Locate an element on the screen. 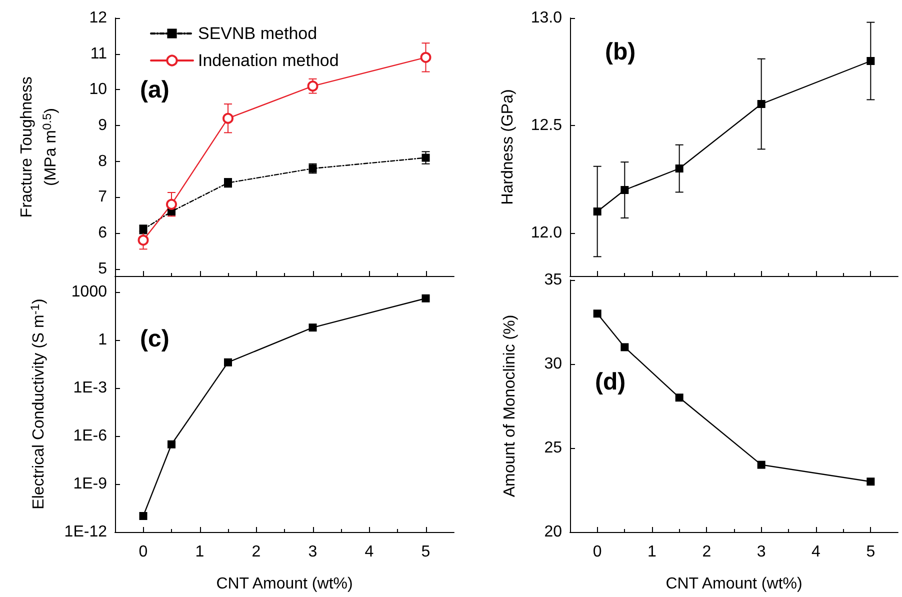  annotation: (b) is located at coordinates (620, 52).